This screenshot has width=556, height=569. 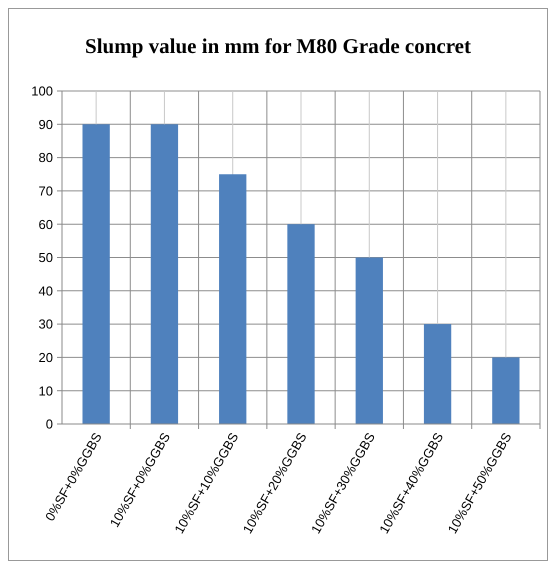 I want to click on y-tick-label: 80, so click(x=45, y=158).